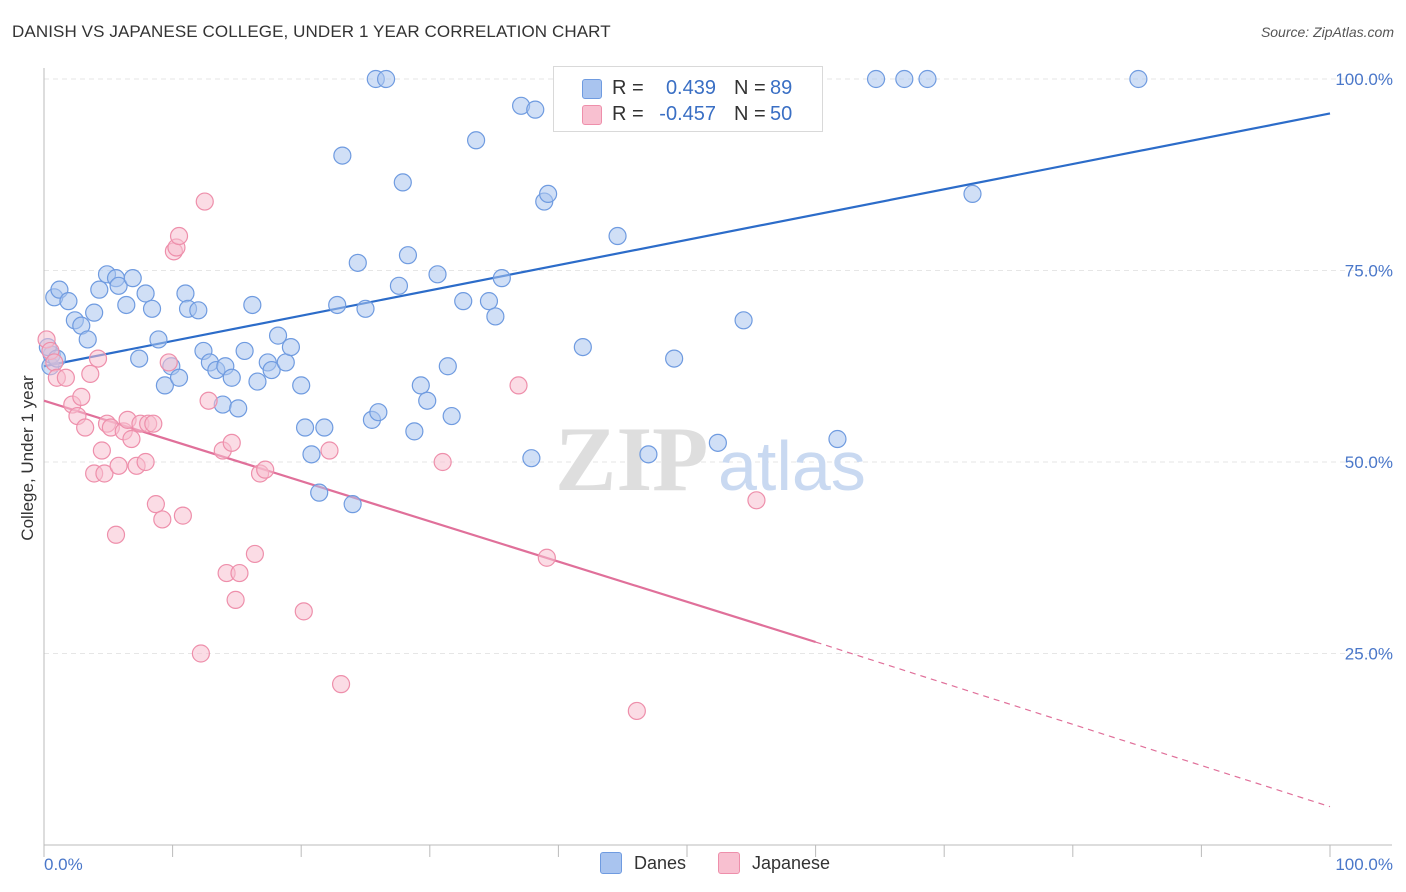 The width and height of the screenshot is (1406, 892). I want to click on x-tick-label-start: 0.0%, so click(63, 864).